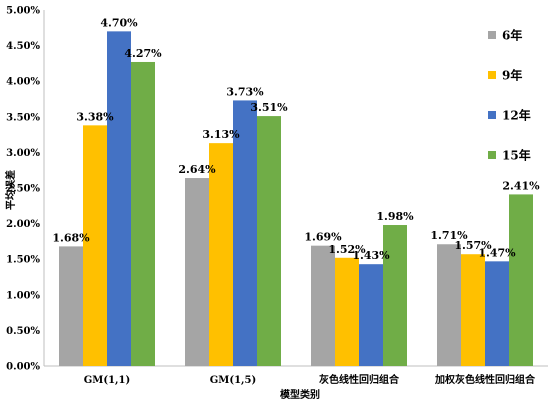 The height and width of the screenshot is (403, 555). Describe the element at coordinates (516, 155) in the screenshot. I see `legend-label: 15年` at that location.